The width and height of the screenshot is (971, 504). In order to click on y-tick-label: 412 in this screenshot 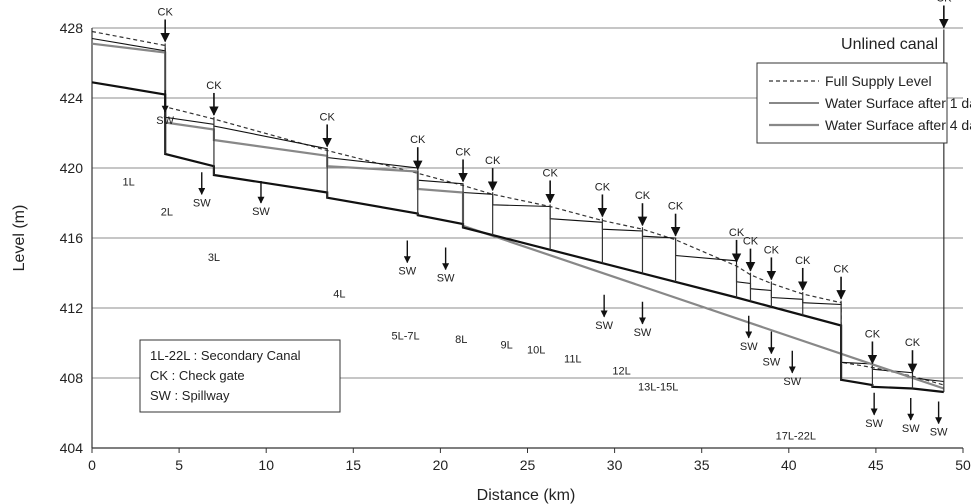, I will do `click(72, 308)`.